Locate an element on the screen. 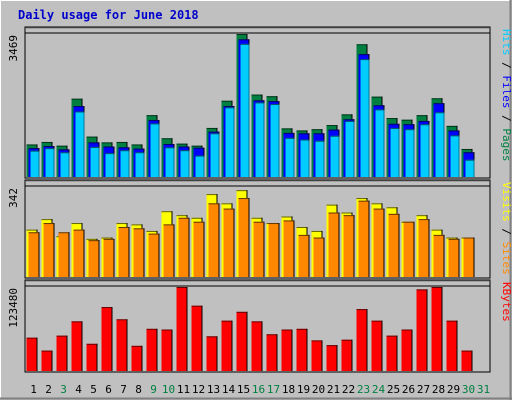  bar-hits-8-top is located at coordinates (140, 153).